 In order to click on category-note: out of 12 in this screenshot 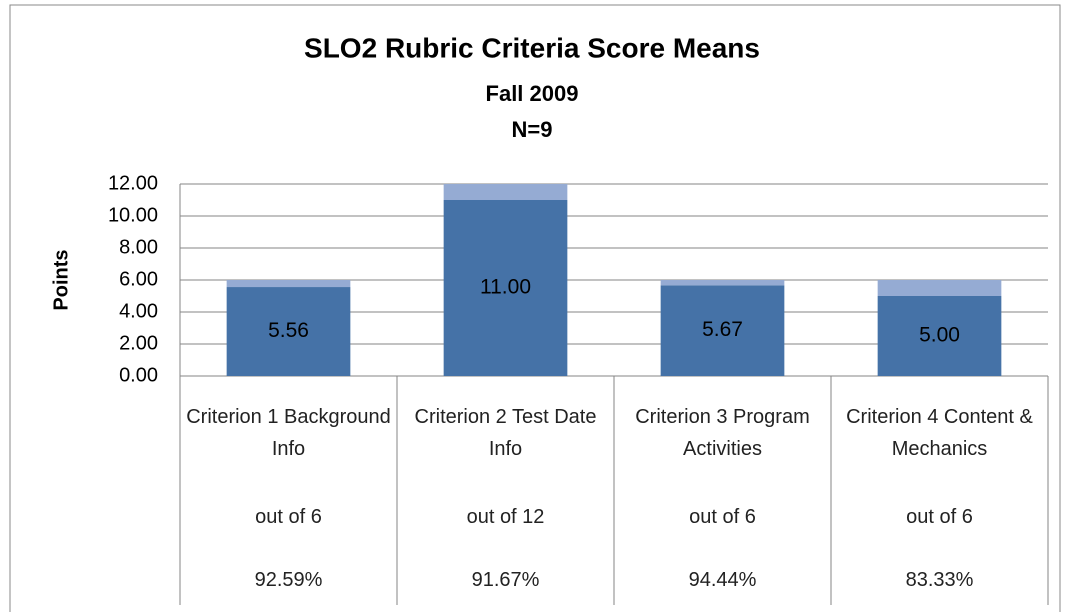, I will do `click(505, 517)`.